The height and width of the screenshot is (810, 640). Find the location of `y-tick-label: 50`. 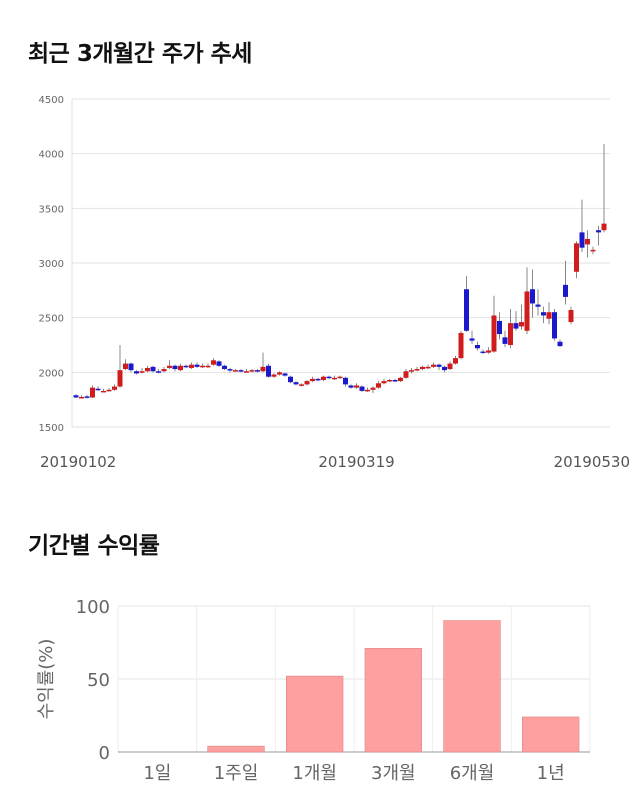

y-tick-label: 50 is located at coordinates (98, 680).